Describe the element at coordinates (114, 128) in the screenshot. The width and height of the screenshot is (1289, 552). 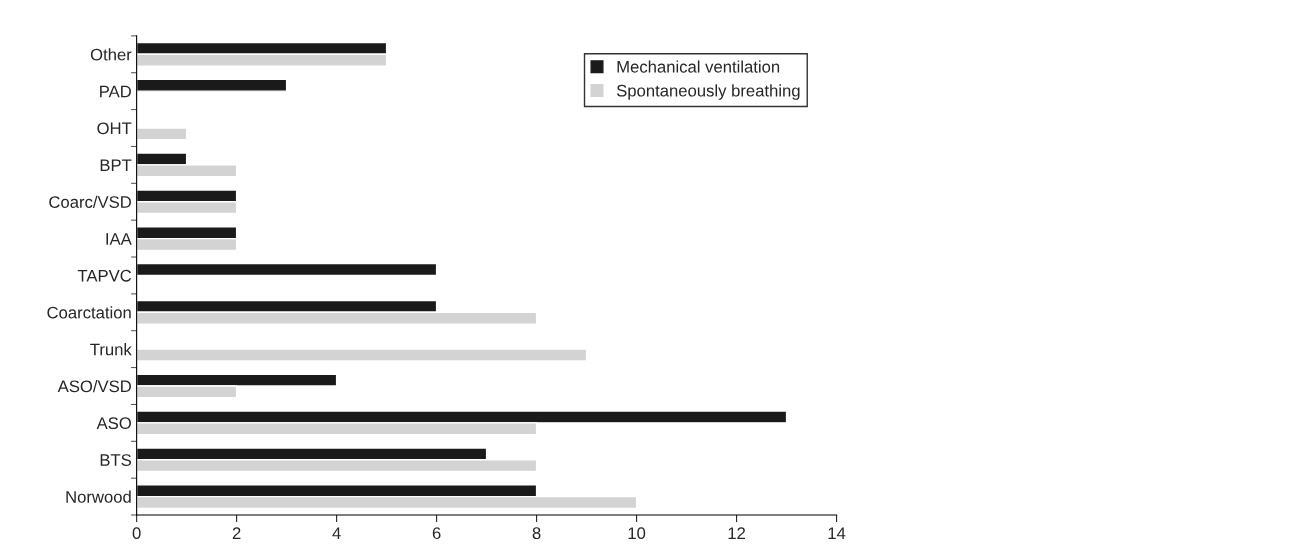
I see `y-tick-label: OHT` at that location.